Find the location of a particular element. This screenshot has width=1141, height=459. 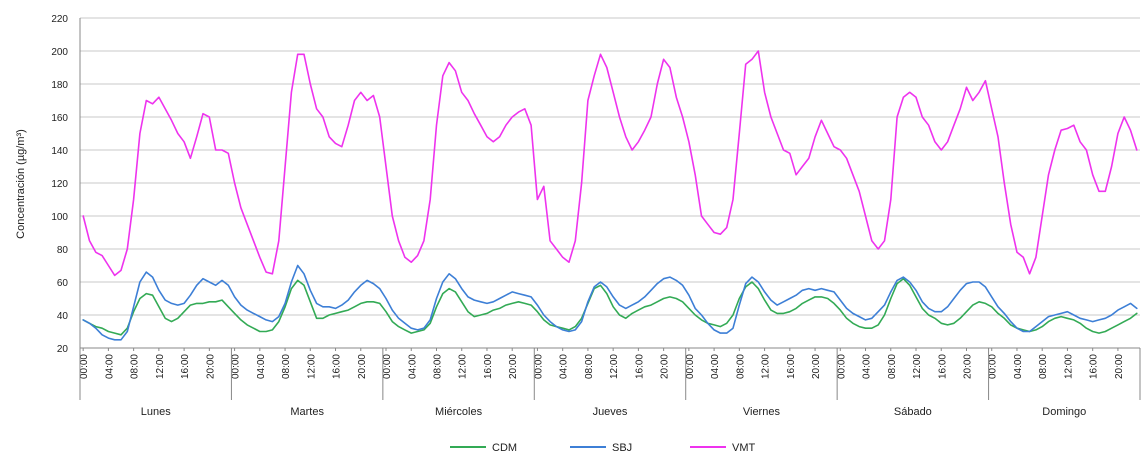

legend-label: CDM is located at coordinates (504, 448).